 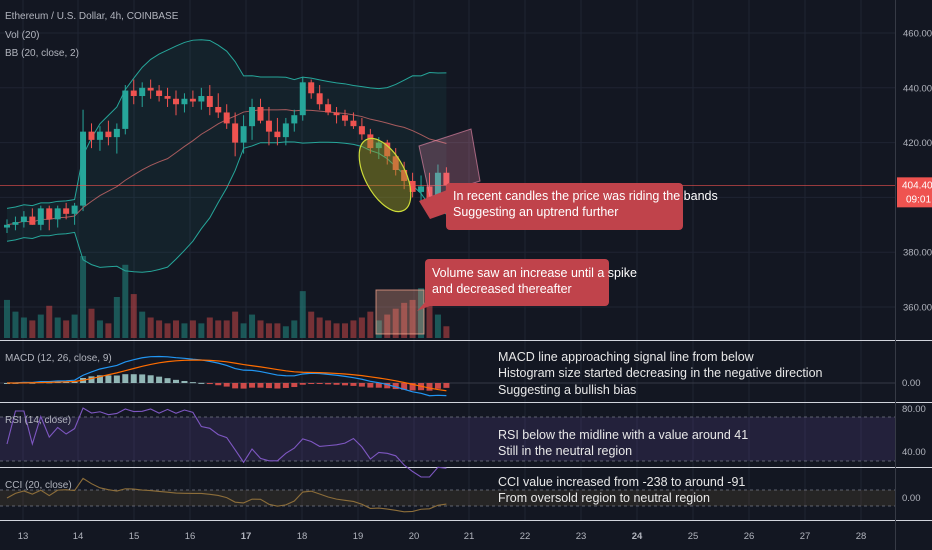 What do you see at coordinates (190, 536) in the screenshot?
I see `time-tick-label: 16` at bounding box center [190, 536].